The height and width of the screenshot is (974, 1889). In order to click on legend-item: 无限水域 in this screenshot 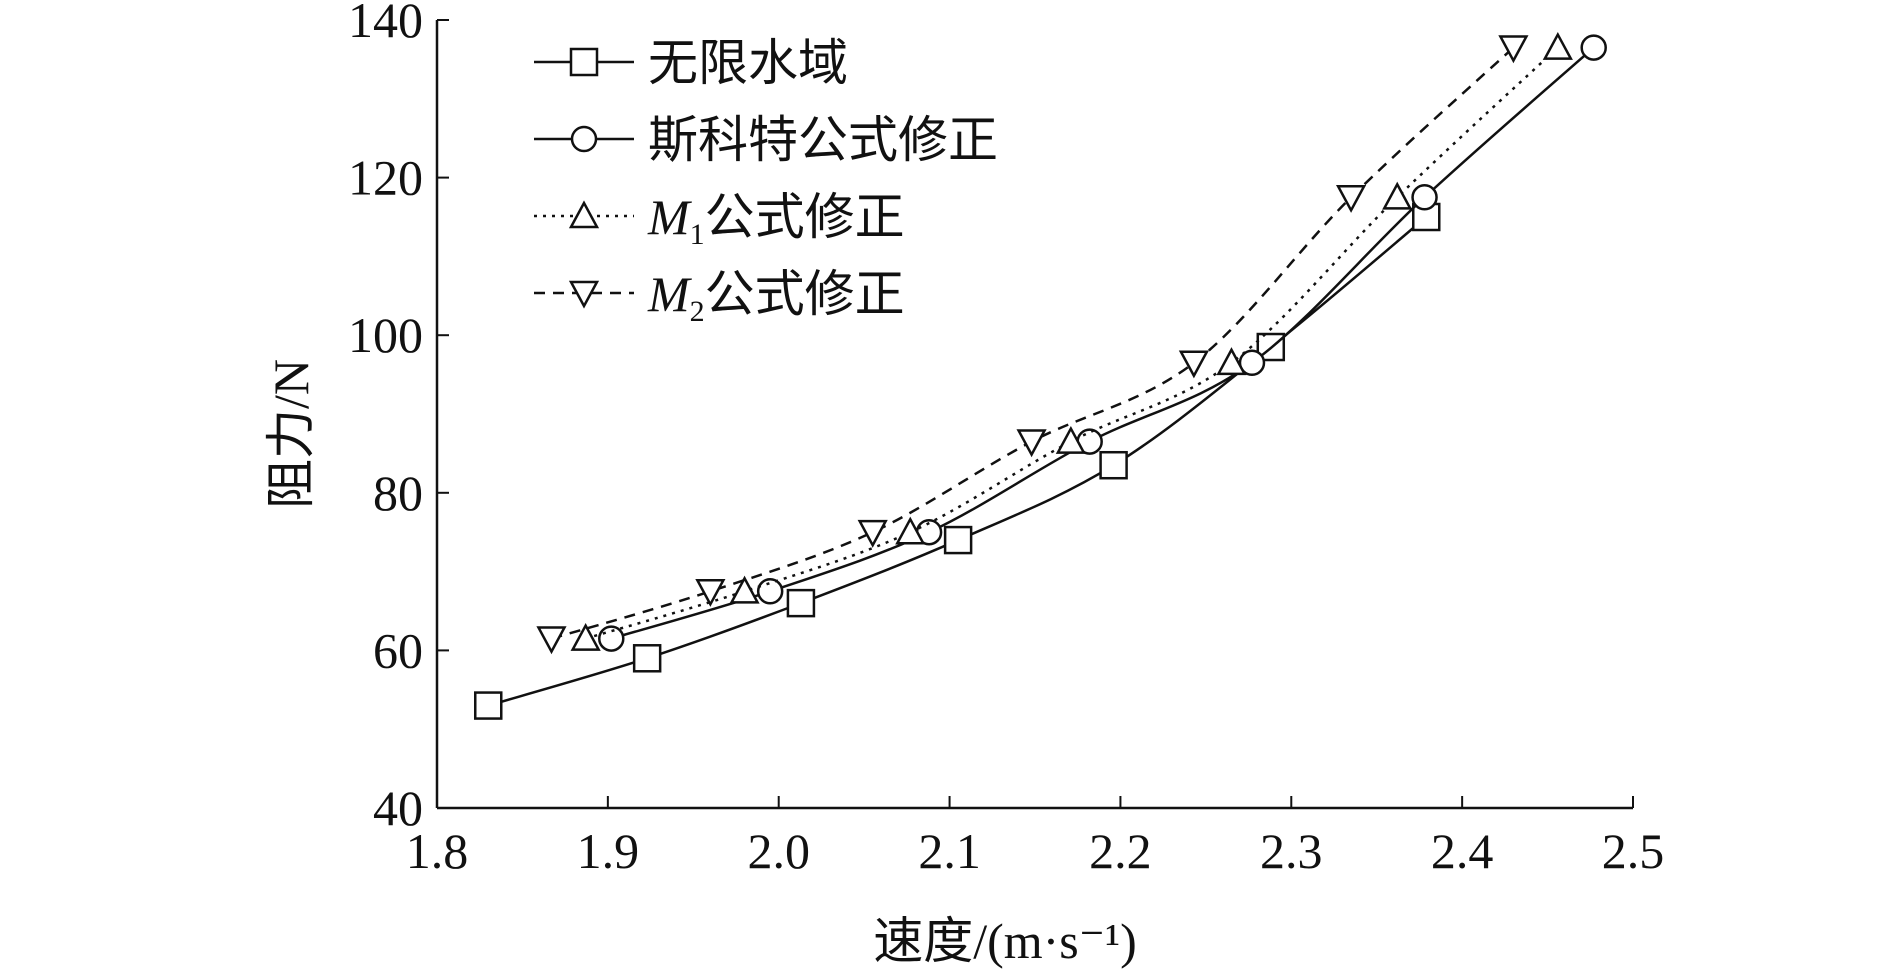, I will do `click(691, 63)`.